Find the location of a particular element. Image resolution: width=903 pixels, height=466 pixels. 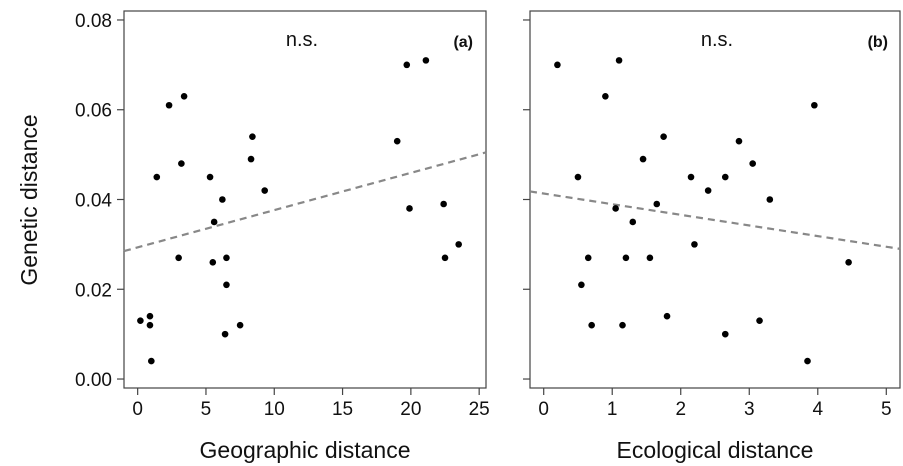

panel-a-y-tick-label: 0.04 is located at coordinates (93, 201).